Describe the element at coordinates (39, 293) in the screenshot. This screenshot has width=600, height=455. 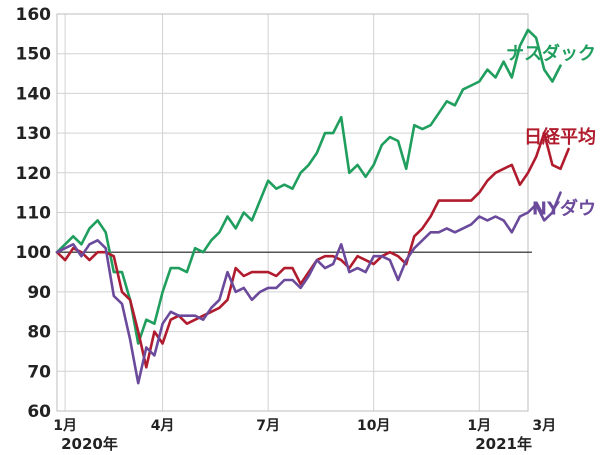
I see `y-tick-label: 90` at that location.